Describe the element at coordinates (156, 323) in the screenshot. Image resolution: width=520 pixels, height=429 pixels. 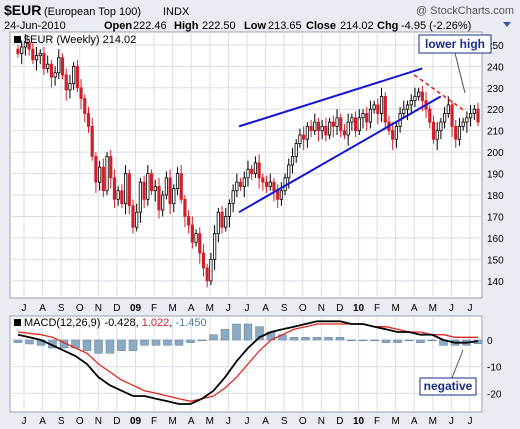
I see `macd-legend-signal: 1.022` at that location.